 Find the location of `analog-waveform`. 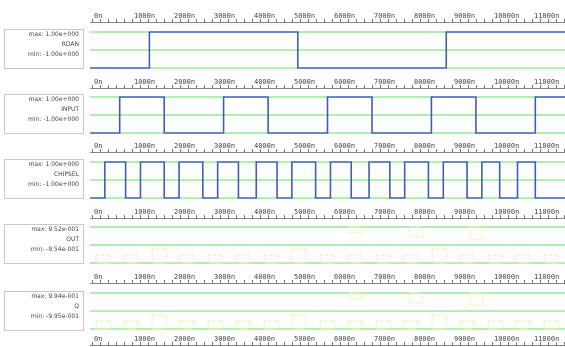

analog-waveform is located at coordinates (327, 311).